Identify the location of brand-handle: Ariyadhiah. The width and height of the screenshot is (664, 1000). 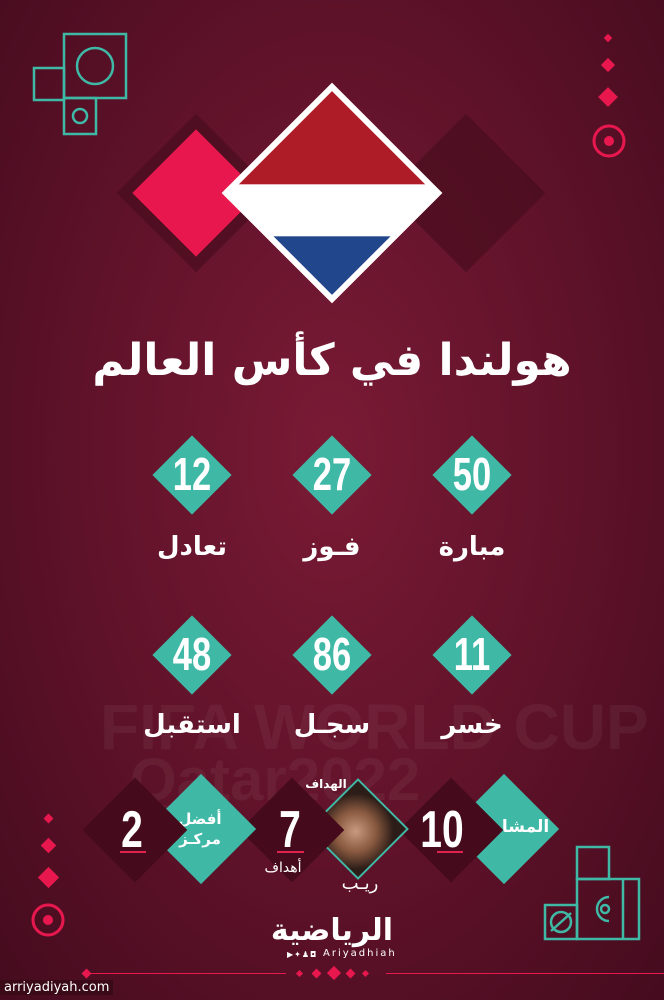
(360, 953).